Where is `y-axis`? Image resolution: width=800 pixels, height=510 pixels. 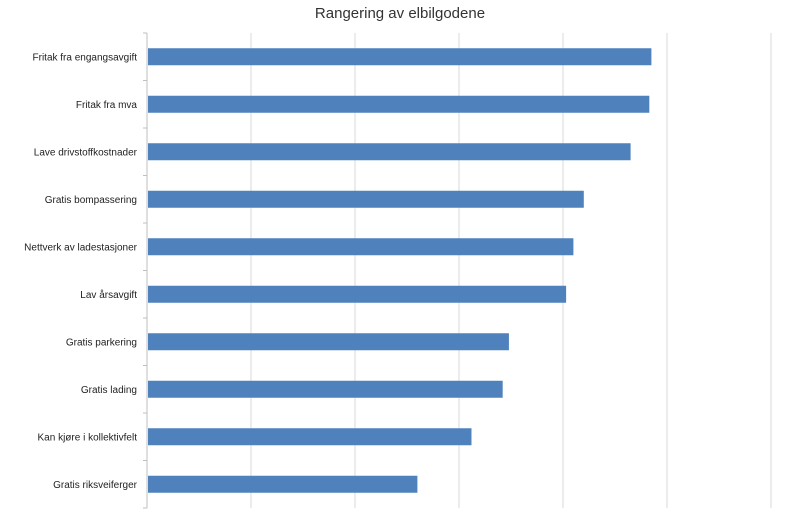 y-axis is located at coordinates (145, 270).